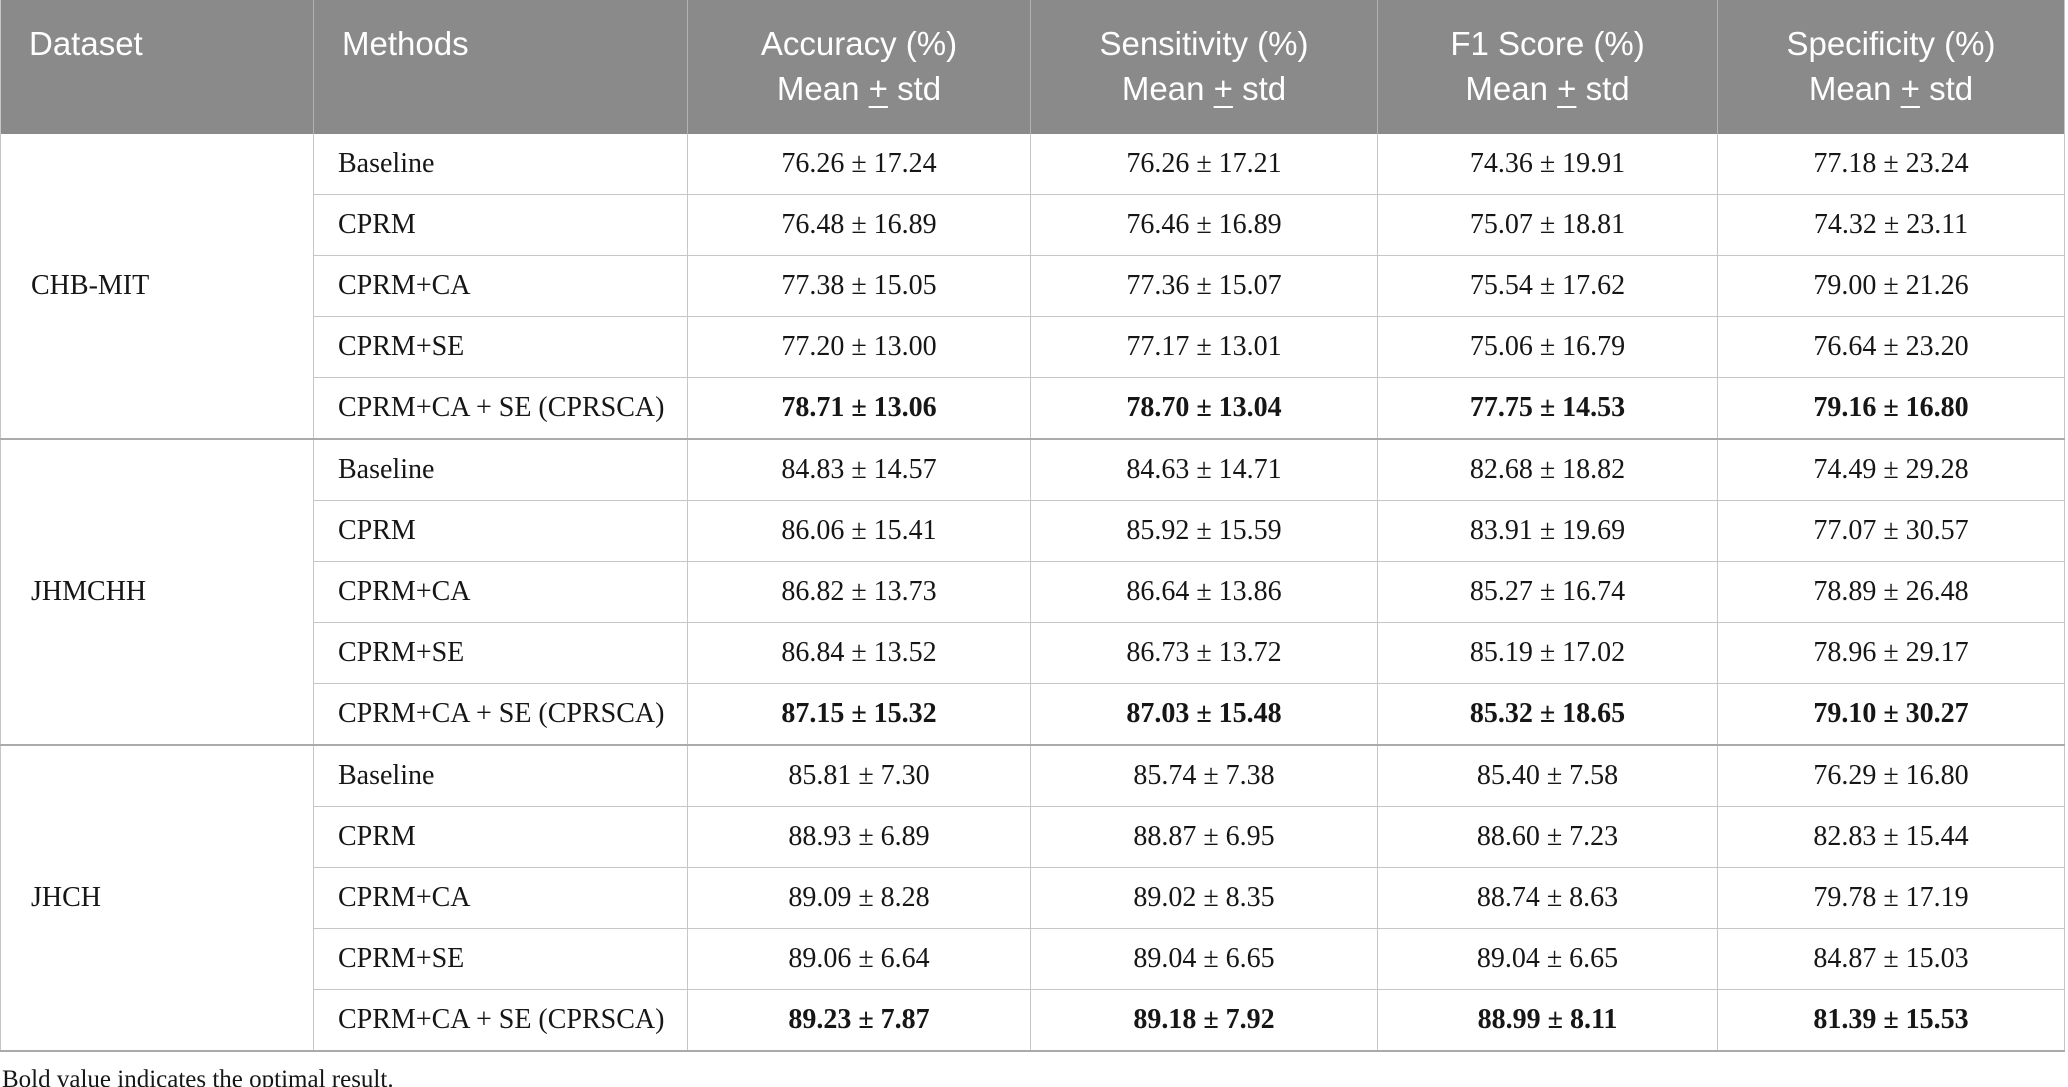 This screenshot has height=1087, width=2068. What do you see at coordinates (859, 1020) in the screenshot?
I see `accuracy-value-cell: 89.23 ± 7.87` at bounding box center [859, 1020].